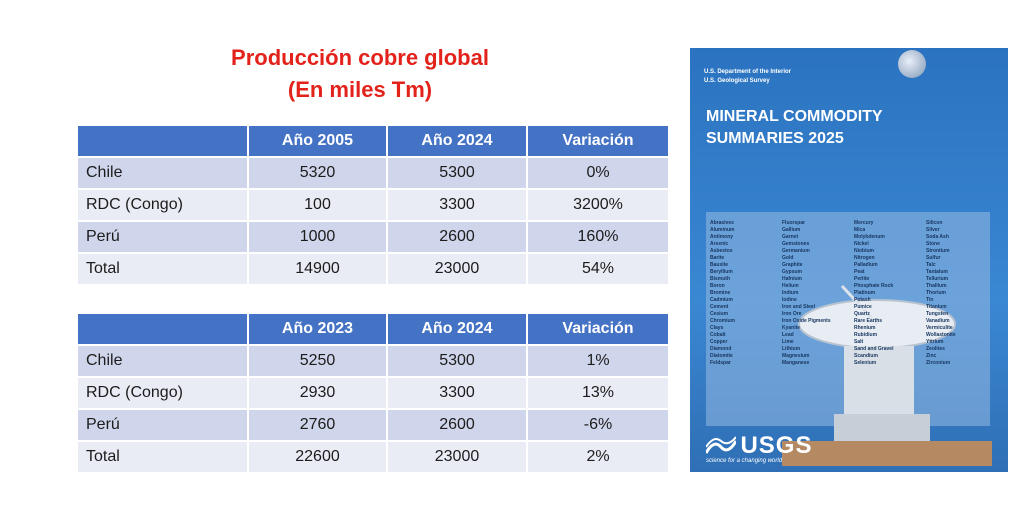  What do you see at coordinates (719, 244) in the screenshot?
I see `mineral-name: Arsenic` at bounding box center [719, 244].